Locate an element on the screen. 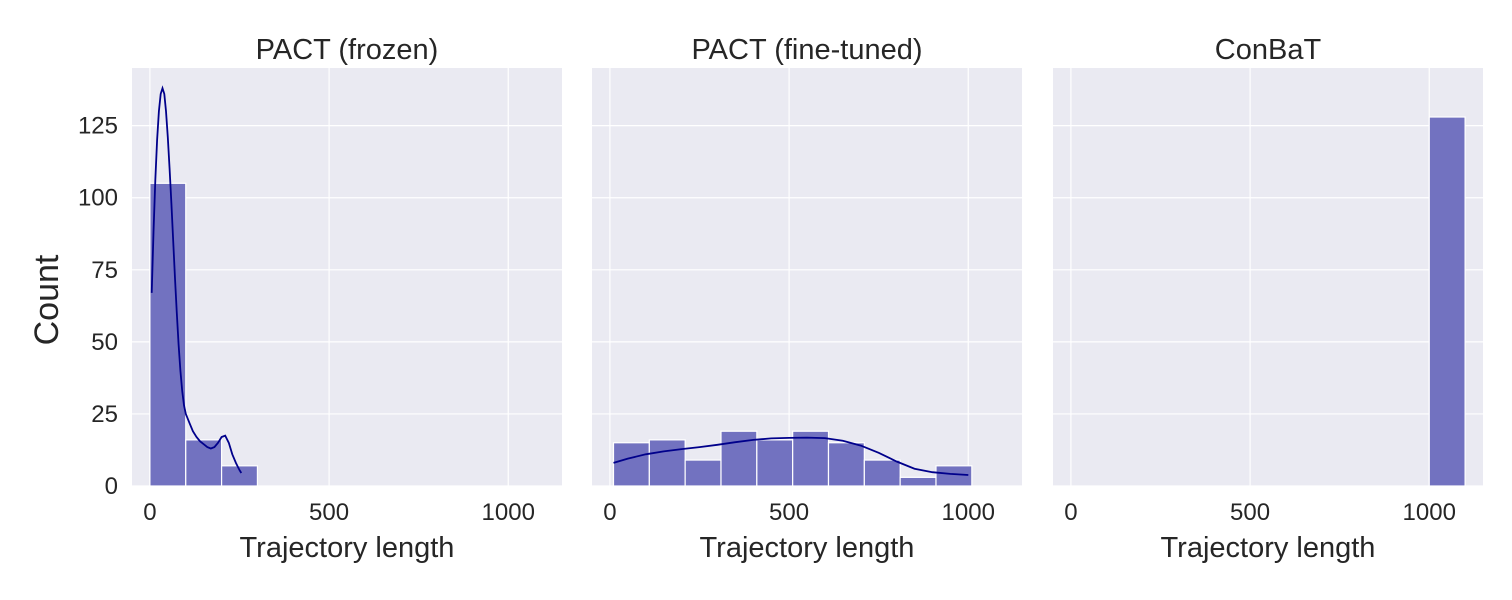 Image resolution: width=1512 pixels, height=600 pixels. y-axis-label: Count is located at coordinates (47, 299).